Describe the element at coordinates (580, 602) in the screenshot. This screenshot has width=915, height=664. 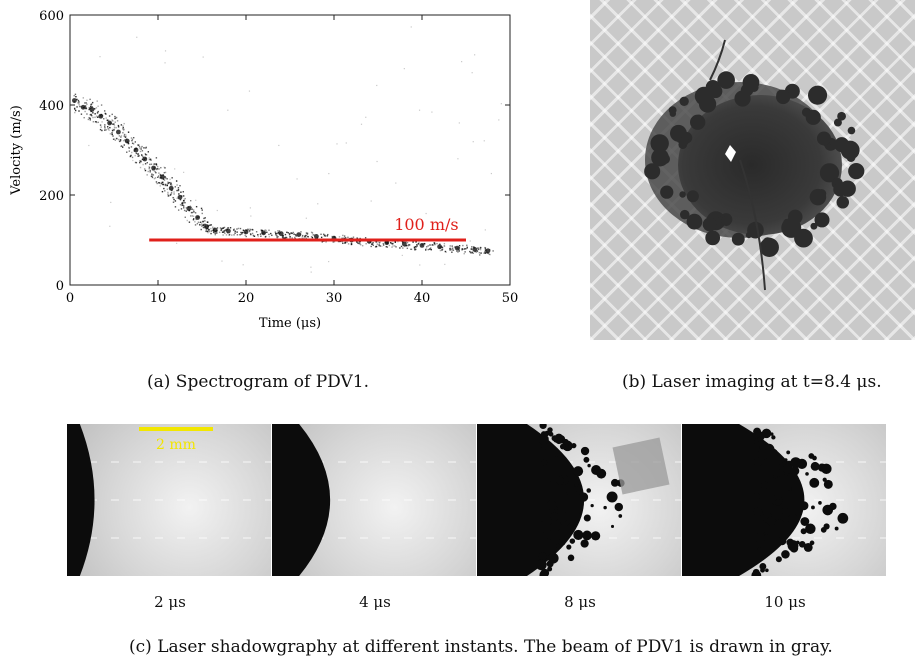
I see `frame-time-label: 8 μs` at that location.